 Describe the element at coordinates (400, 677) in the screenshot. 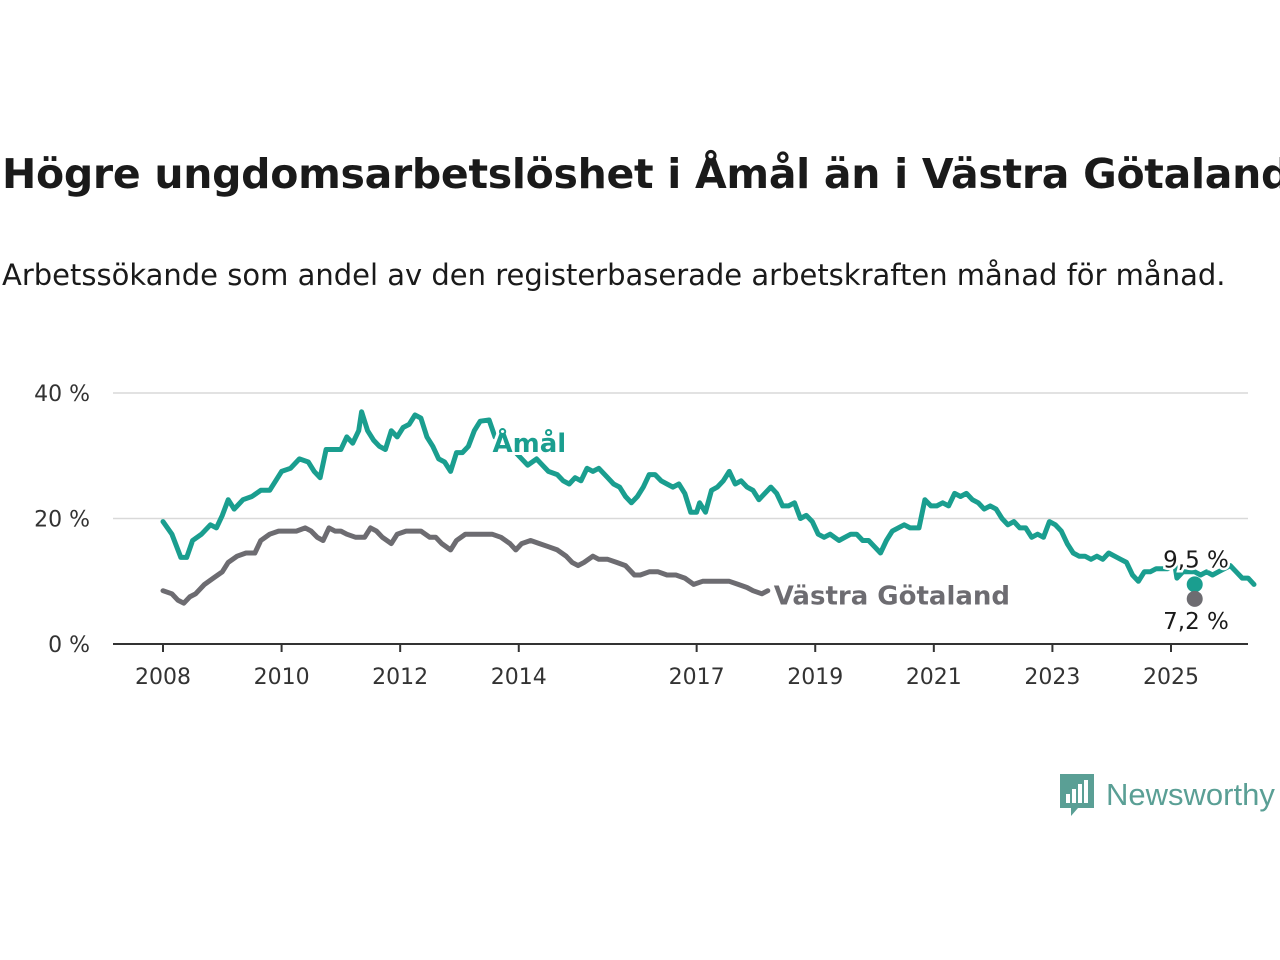

I see `x-tick-label: 2012` at that location.